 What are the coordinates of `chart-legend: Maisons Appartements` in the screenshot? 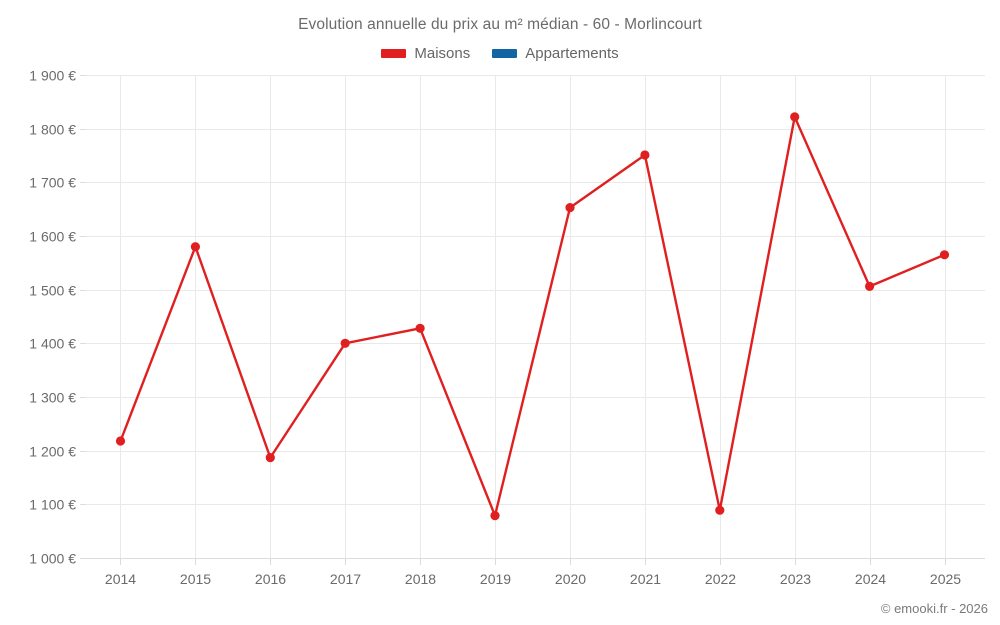 It's located at (500, 53).